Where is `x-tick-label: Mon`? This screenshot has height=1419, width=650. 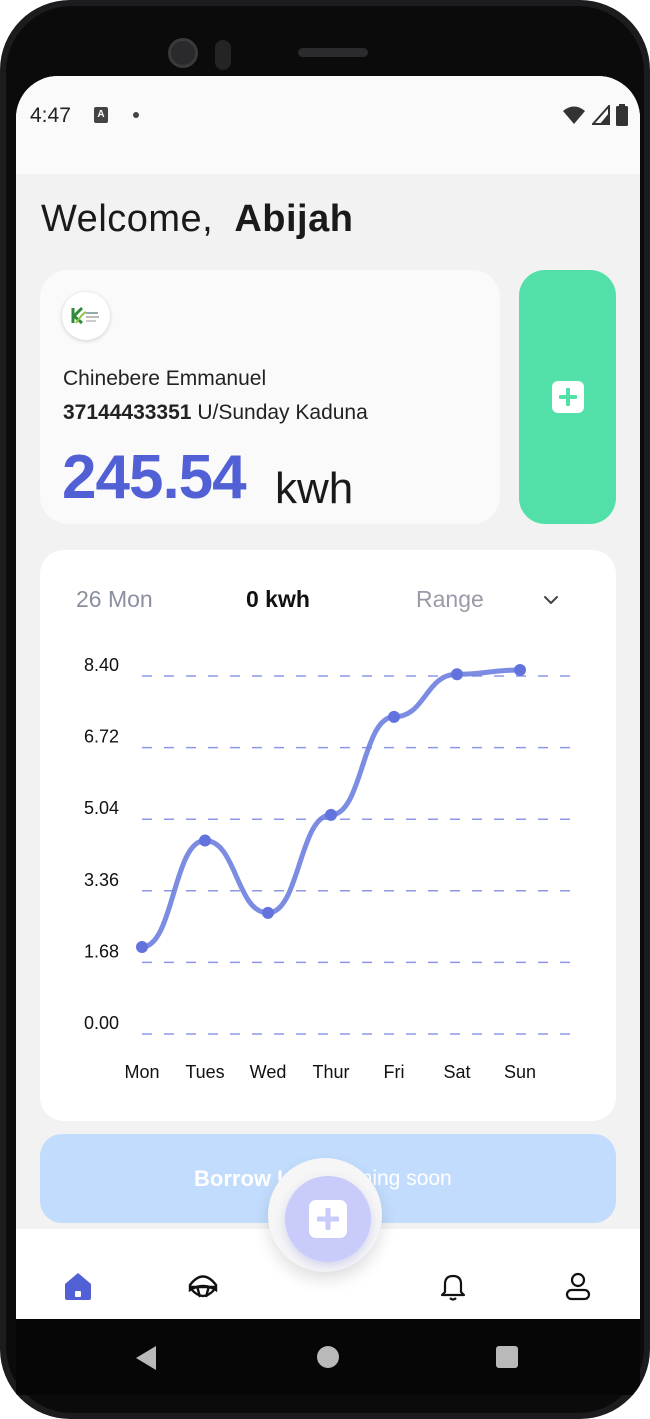
x-tick-label: Mon is located at coordinates (141, 1072).